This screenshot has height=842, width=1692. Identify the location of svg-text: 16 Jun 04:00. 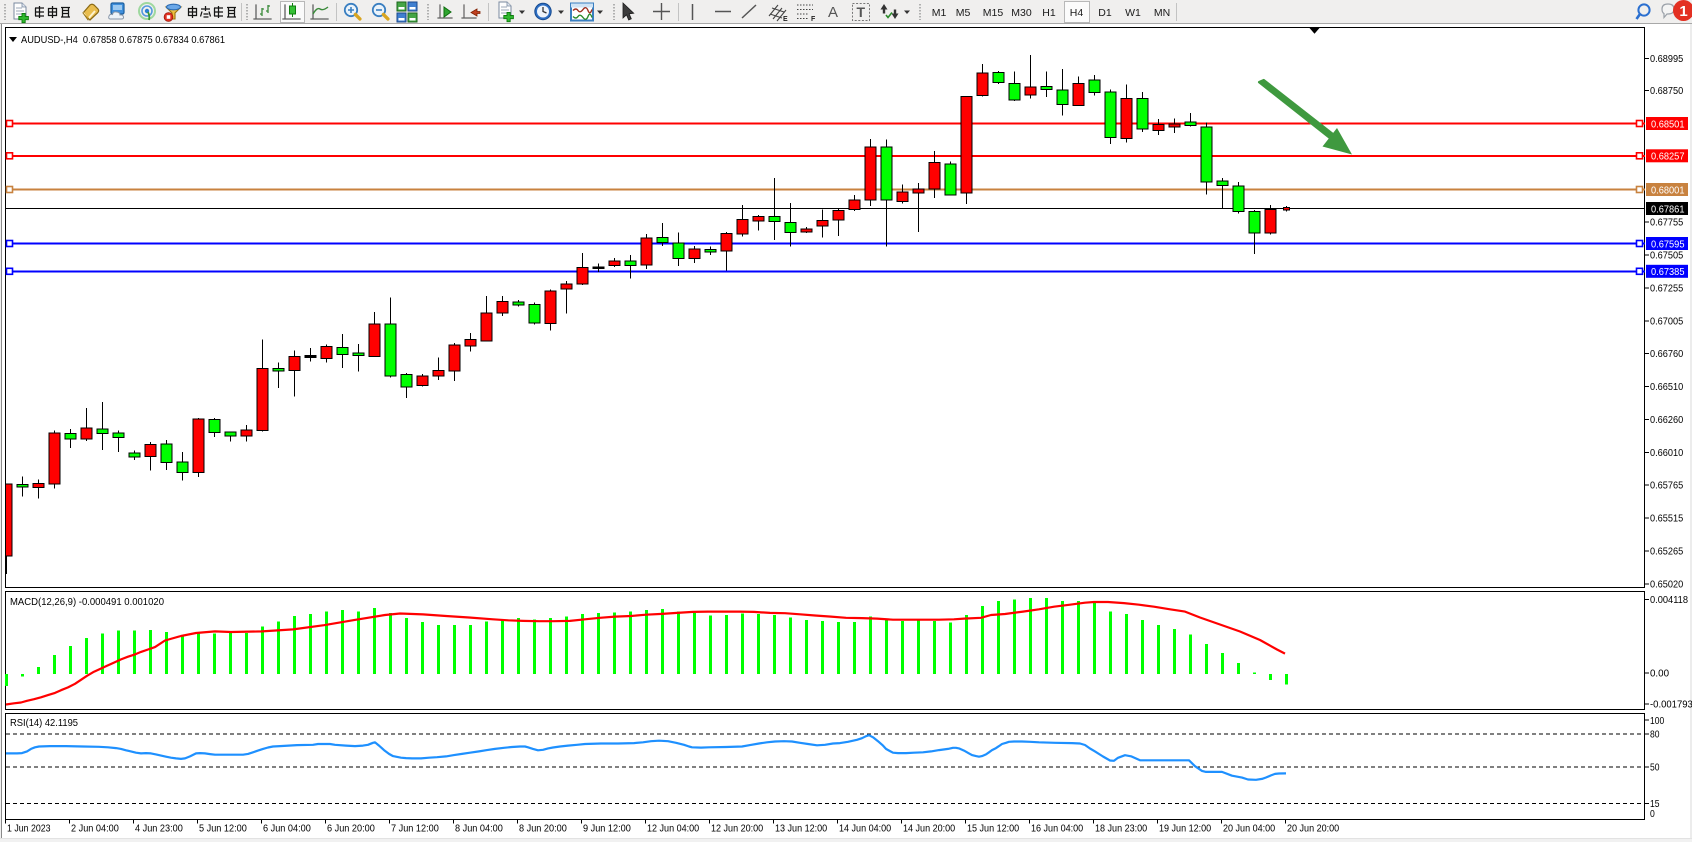
(1057, 829).